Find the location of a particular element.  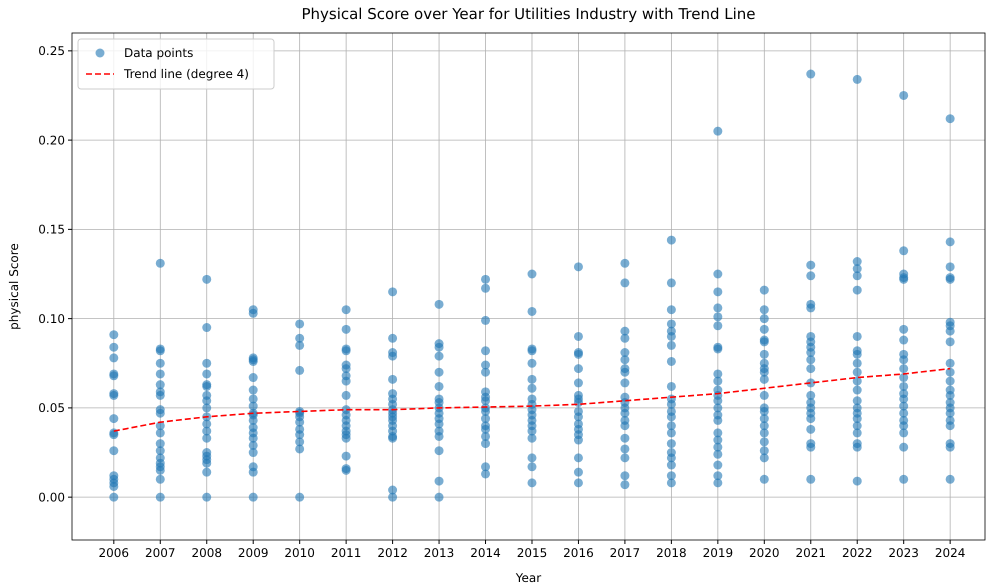

x-tick-label: 2010 is located at coordinates (299, 553).